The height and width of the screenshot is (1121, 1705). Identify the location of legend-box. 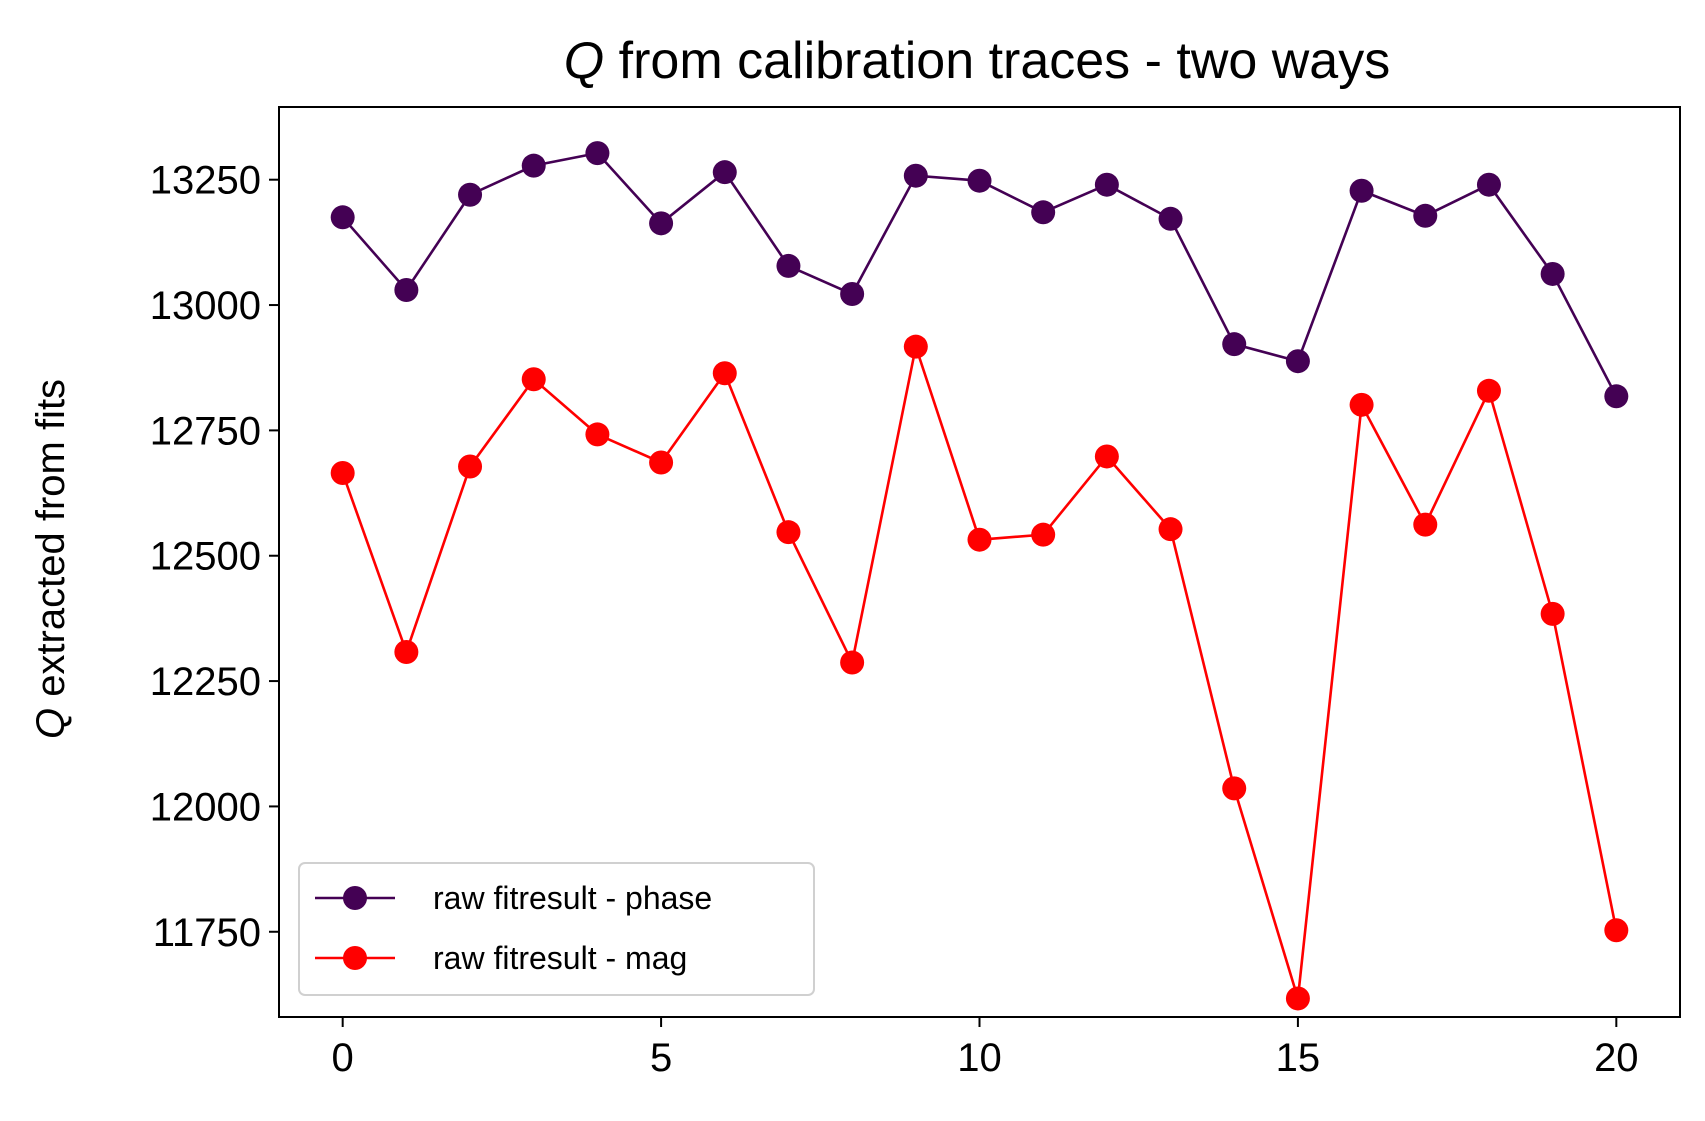
(556, 929).